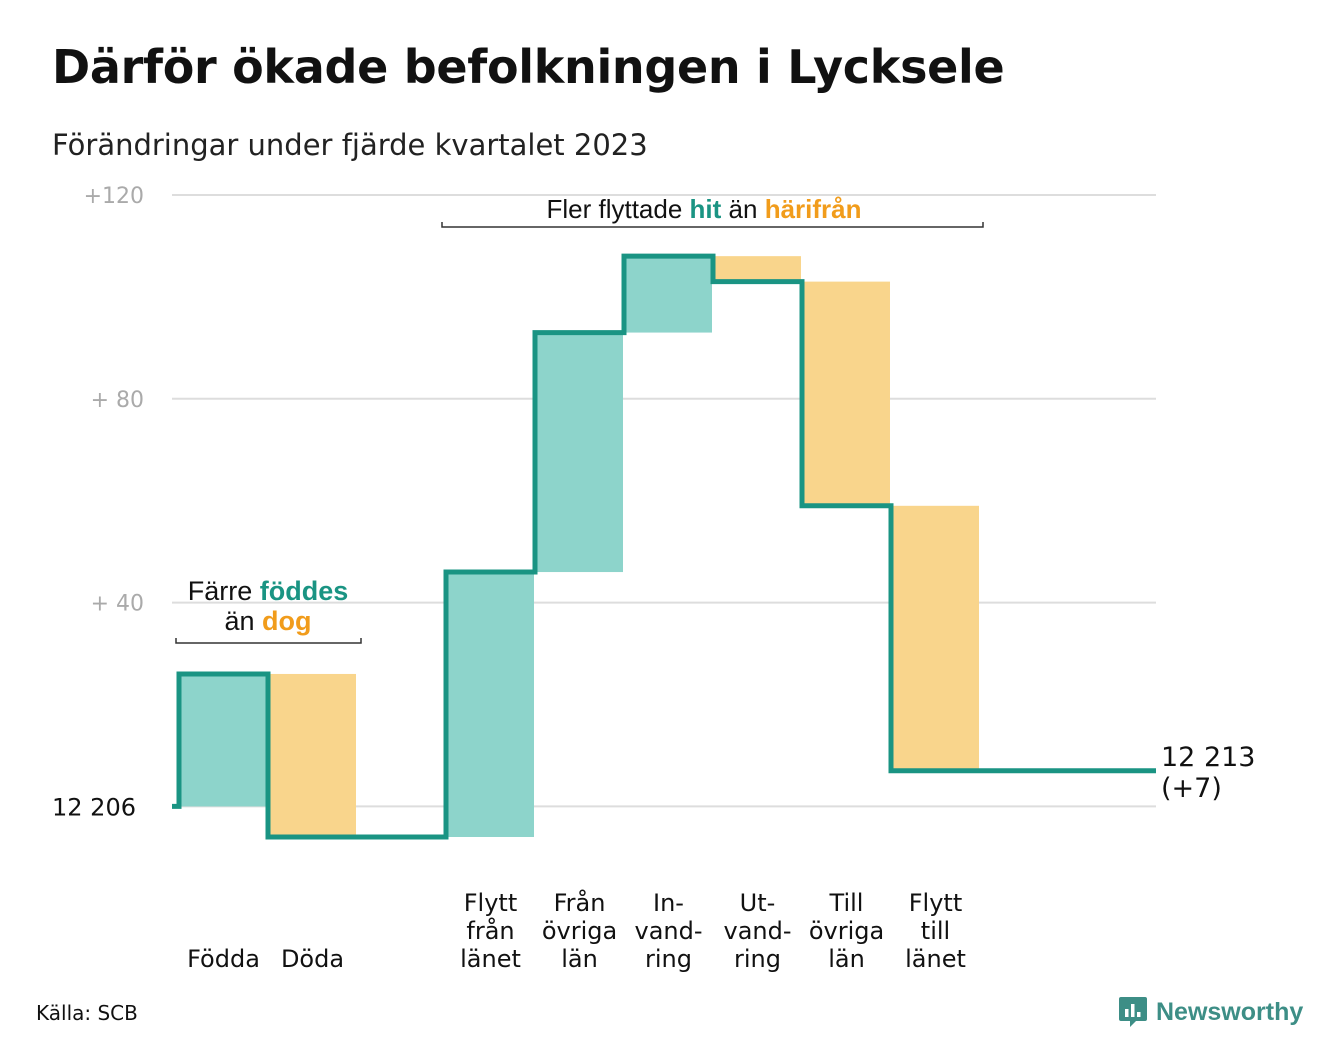 The height and width of the screenshot is (1060, 1340). I want to click on annotation-births-line-0: Färre föddes, so click(268, 591).